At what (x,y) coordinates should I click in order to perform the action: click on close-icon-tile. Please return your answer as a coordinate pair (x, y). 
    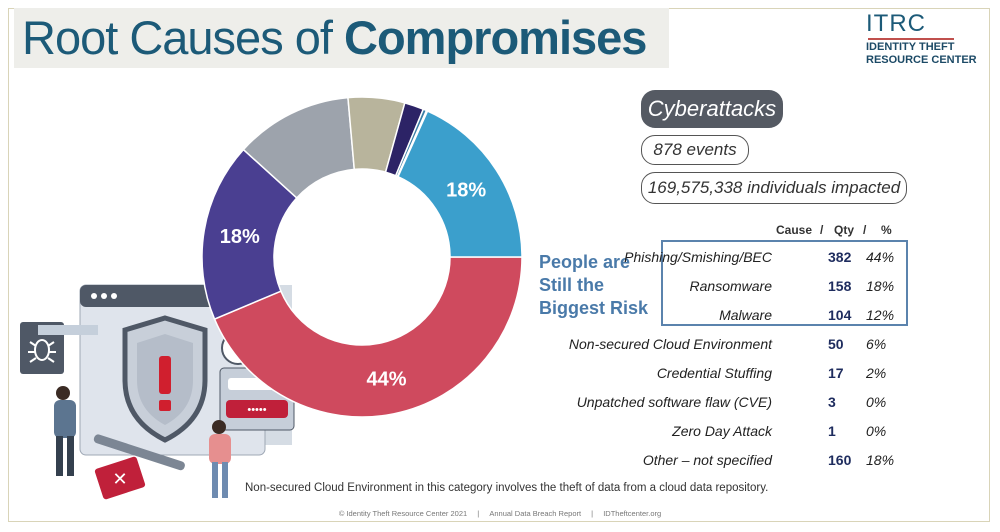
    Looking at the image, I should click on (120, 478).